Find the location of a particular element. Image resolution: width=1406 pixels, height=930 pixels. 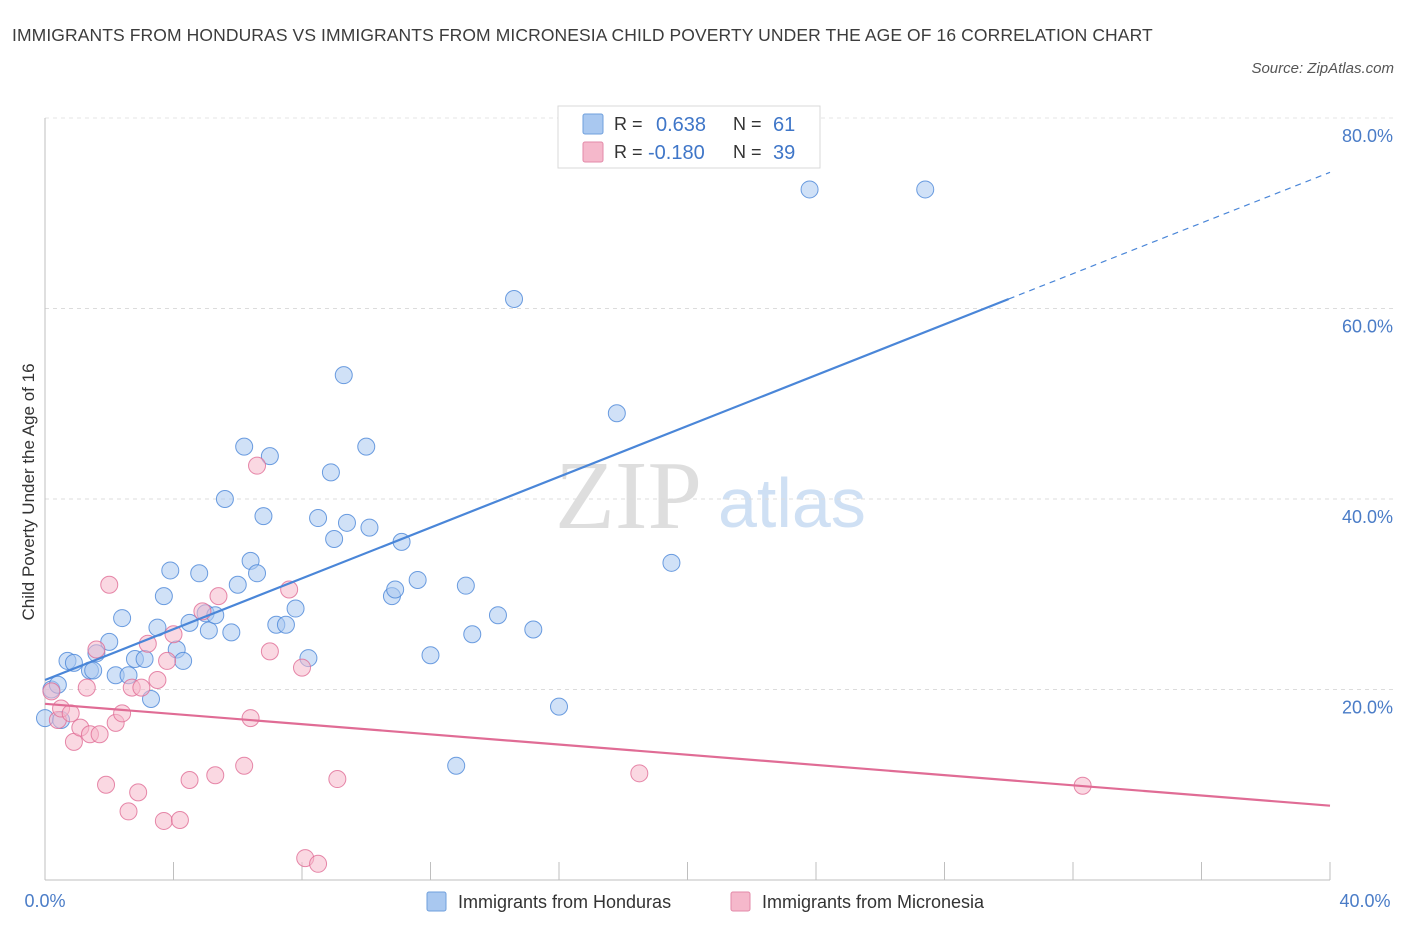

y-tick-label-80: 80.0% is located at coordinates (1367, 136).